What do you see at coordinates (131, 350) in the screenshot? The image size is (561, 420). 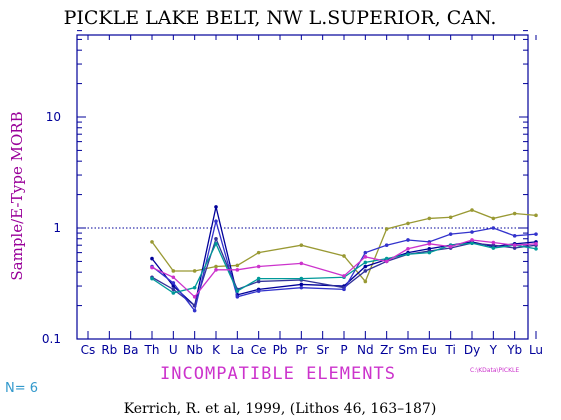 I see `x-tick-label: Ba` at bounding box center [131, 350].